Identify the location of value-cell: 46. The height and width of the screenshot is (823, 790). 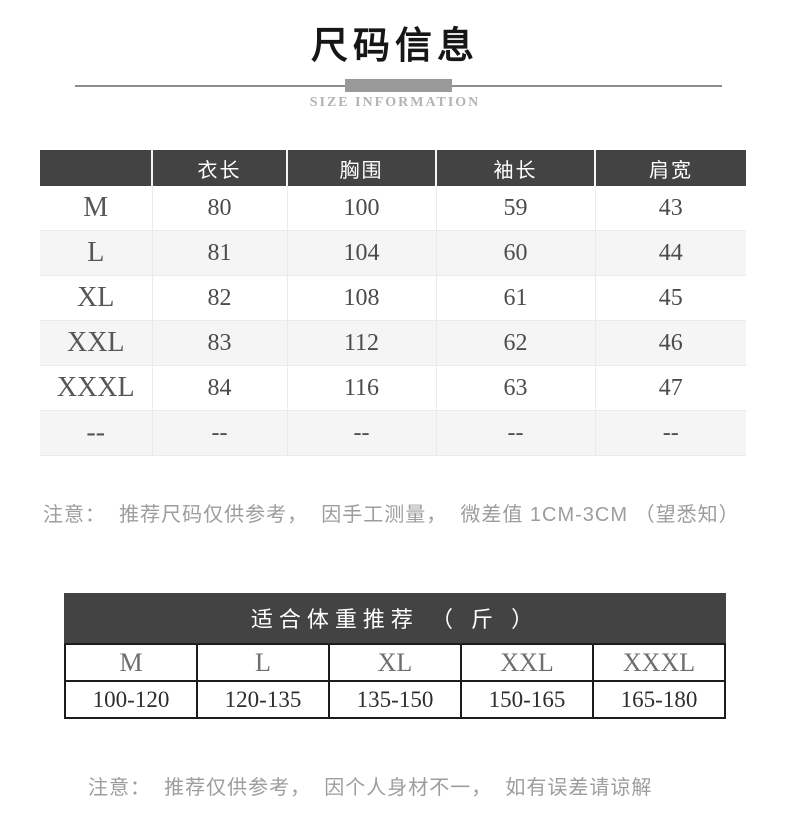
(670, 343).